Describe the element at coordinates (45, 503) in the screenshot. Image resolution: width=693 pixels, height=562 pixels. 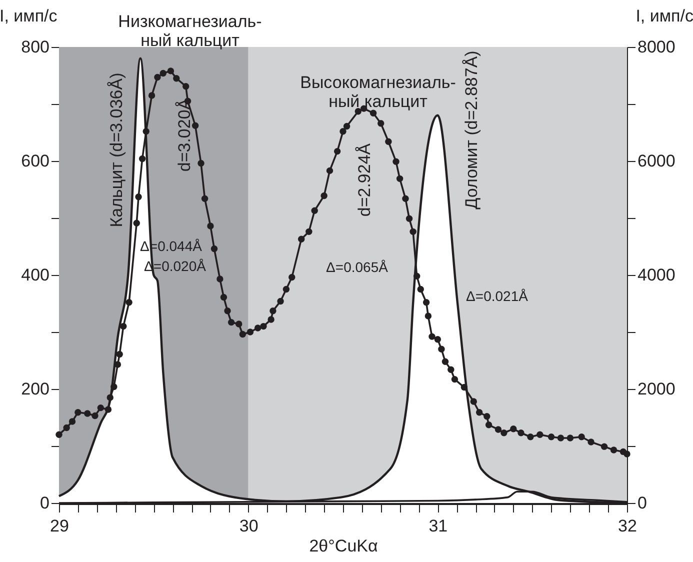
I see `y-tick-label: 0` at that location.